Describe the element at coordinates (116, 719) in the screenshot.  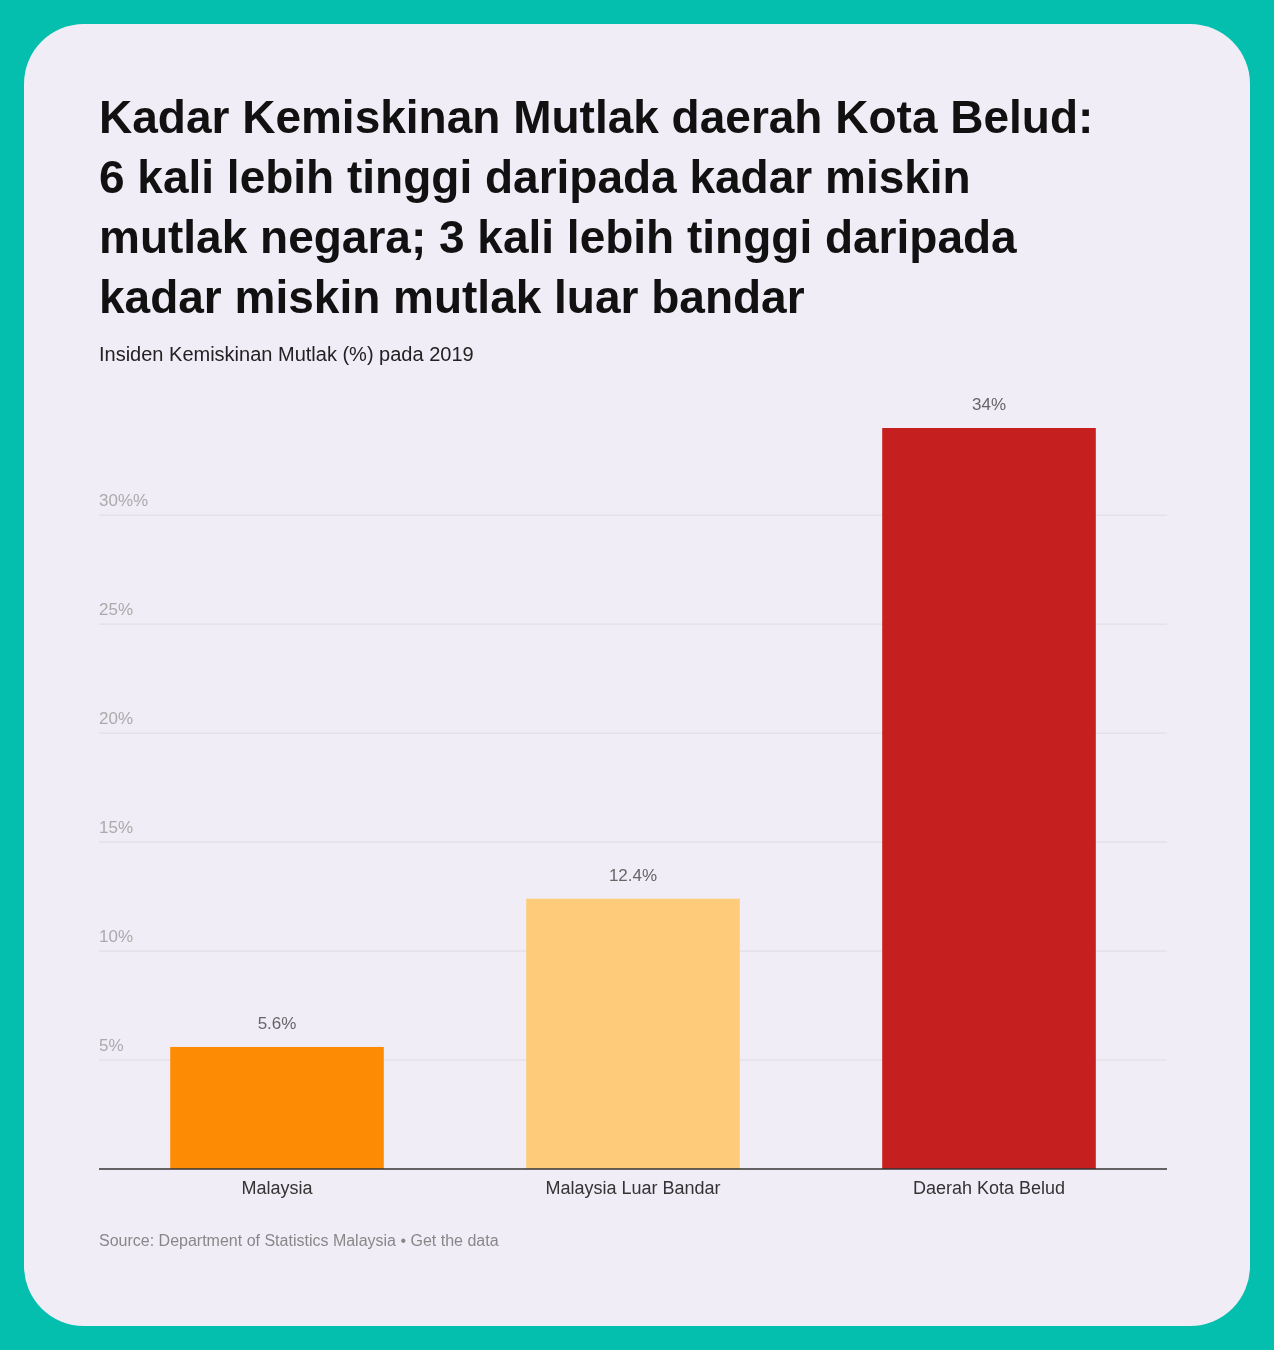
I see `y-tick-label: 20%` at that location.